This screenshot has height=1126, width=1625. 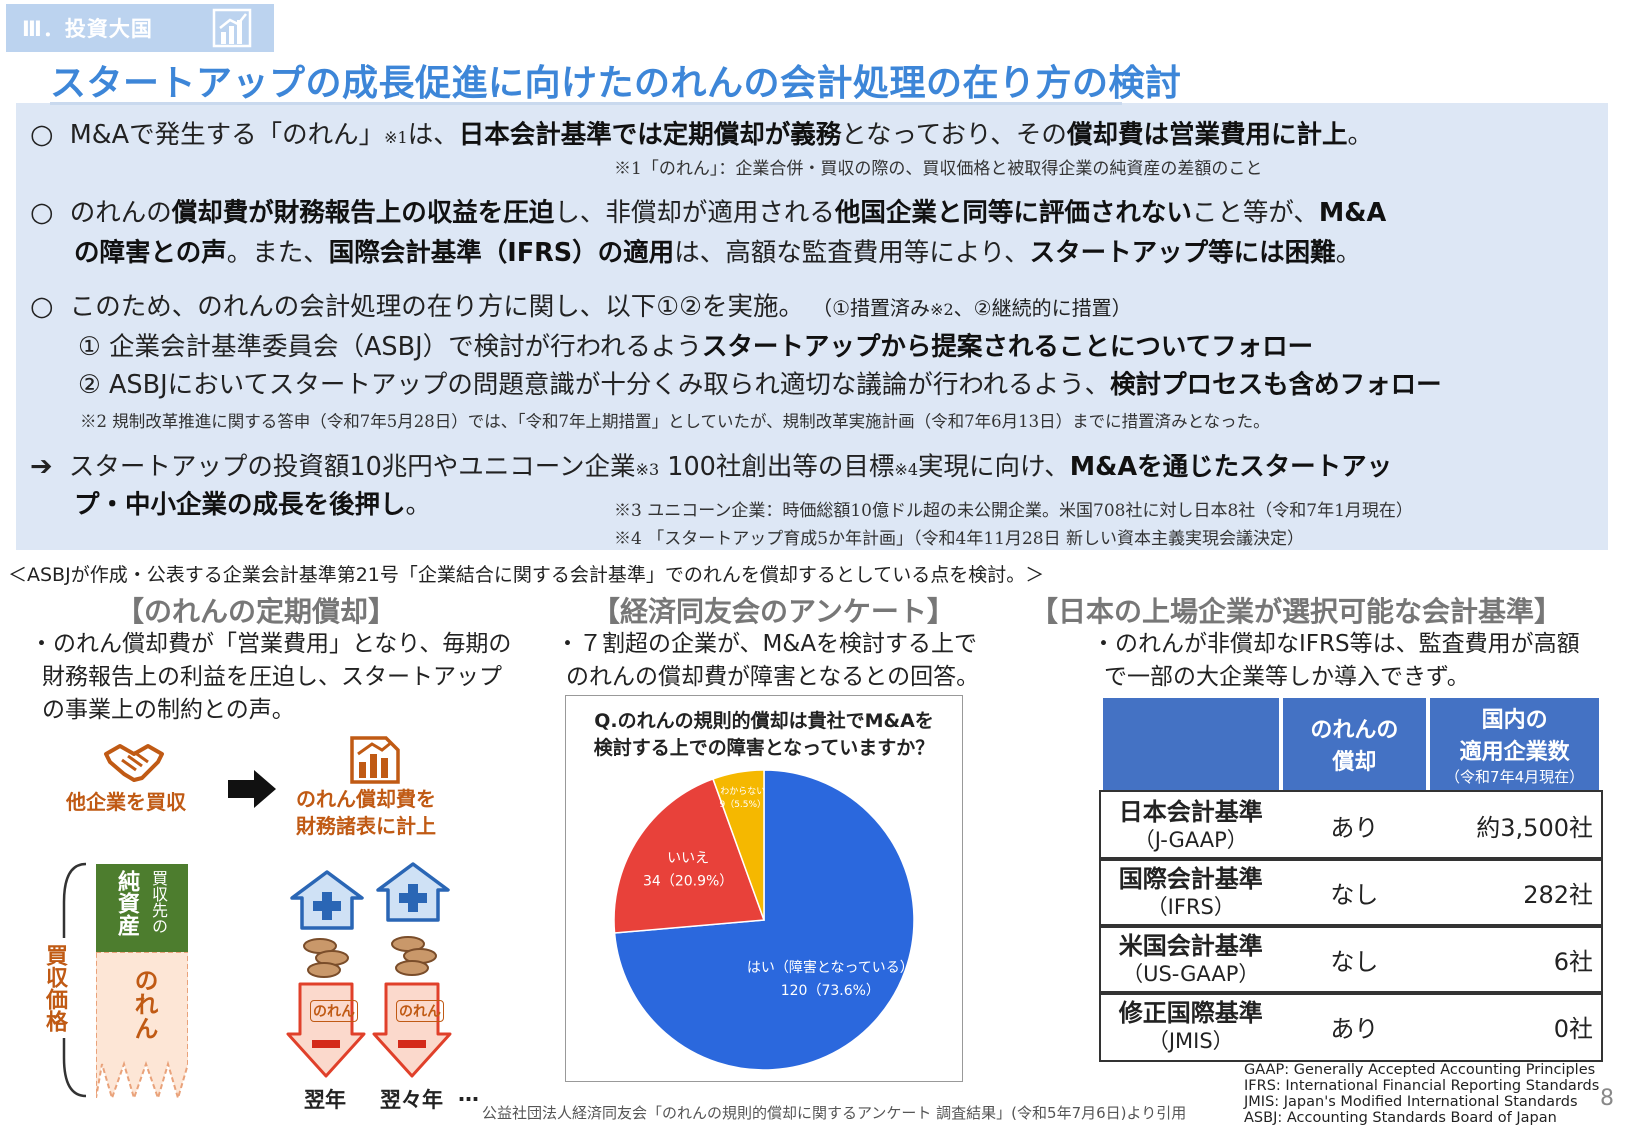 What do you see at coordinates (1351, 959) in the screenshot?
I see `table-row: 米国会計基準 （US-GAAP） なし 6社` at bounding box center [1351, 959].